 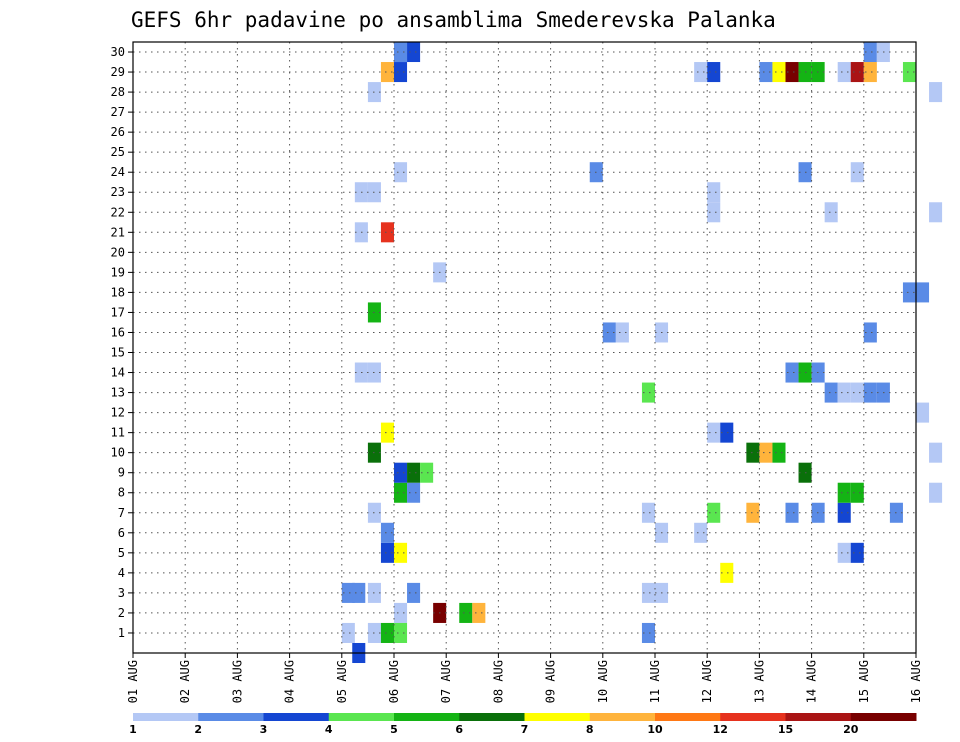 What do you see at coordinates (290, 681) in the screenshot?
I see `x-tick-label: 04 AUG` at bounding box center [290, 681].